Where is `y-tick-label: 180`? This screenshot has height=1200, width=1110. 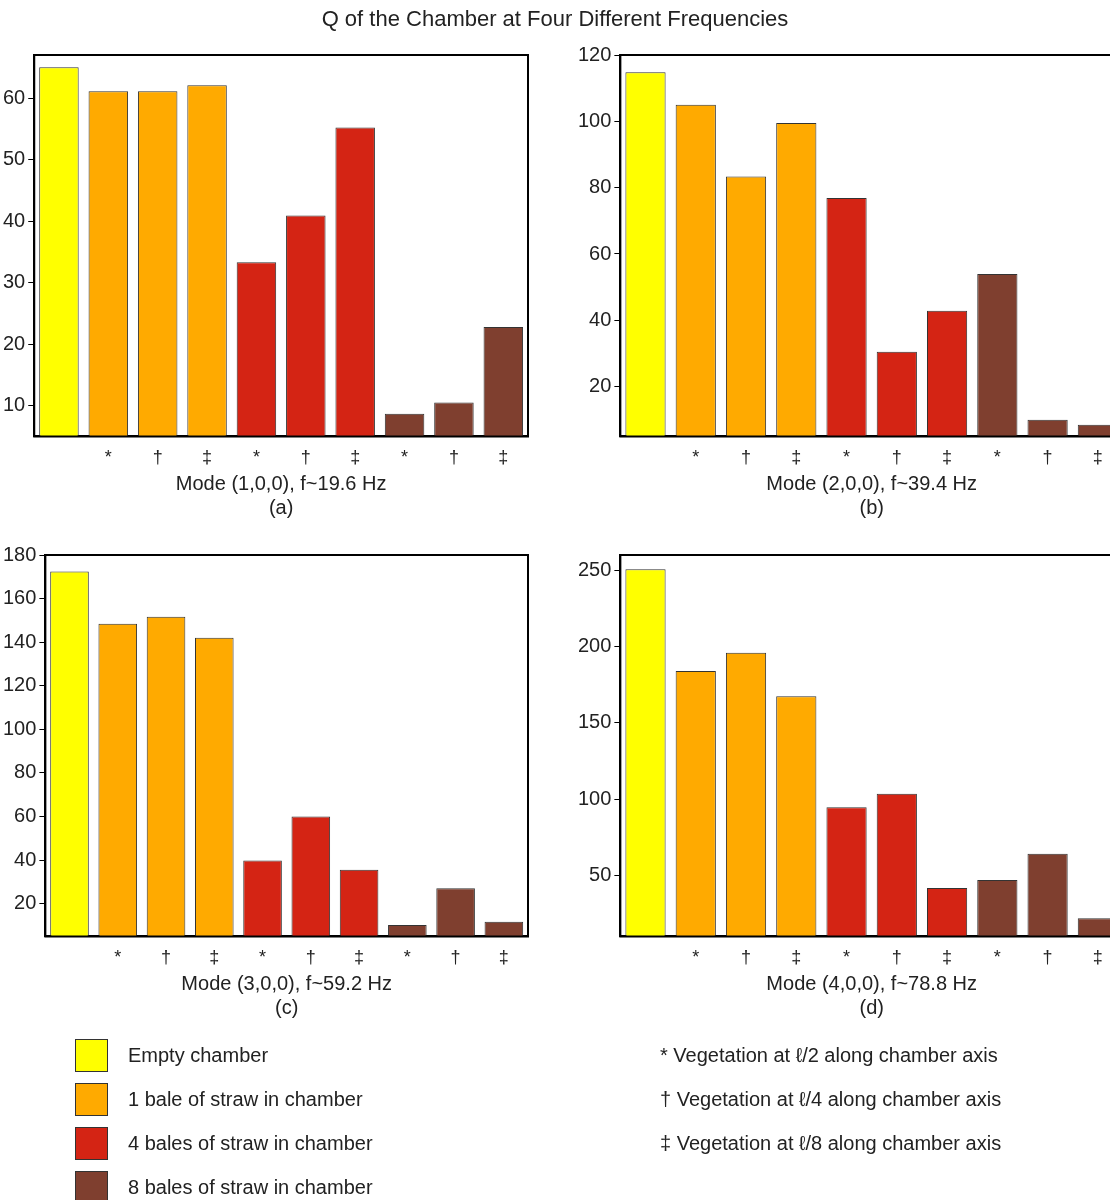
y-tick-label: 180 is located at coordinates (19, 553).